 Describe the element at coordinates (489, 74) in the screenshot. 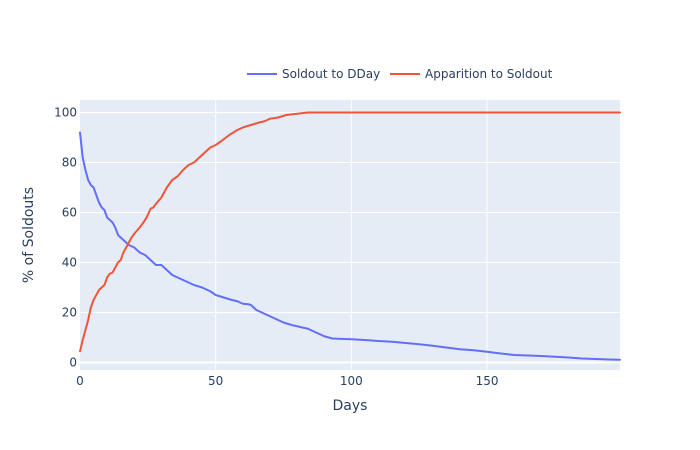

I see `legend-label: Apparition to Soldout` at that location.